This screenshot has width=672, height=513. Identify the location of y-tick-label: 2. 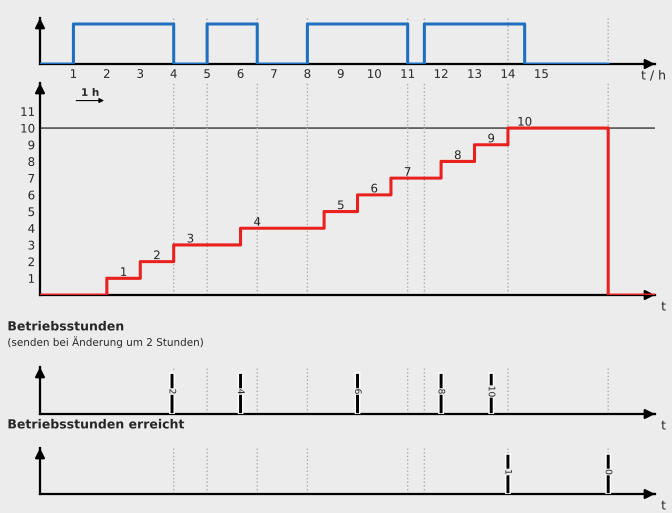
(31, 261).